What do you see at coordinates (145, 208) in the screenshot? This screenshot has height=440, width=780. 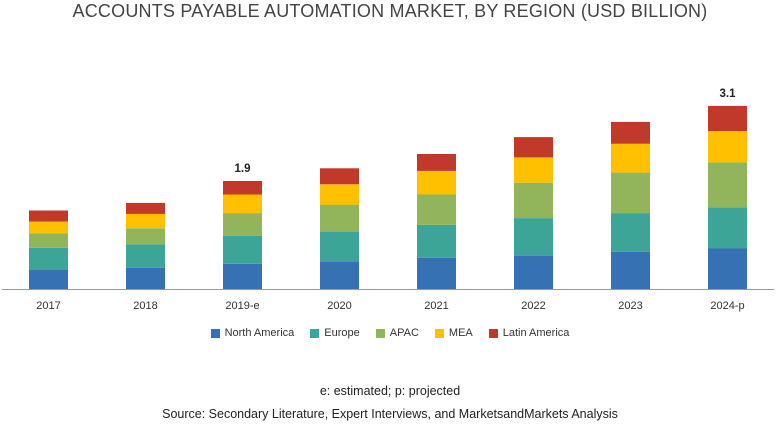 I see `bar-2018-latin-america` at bounding box center [145, 208].